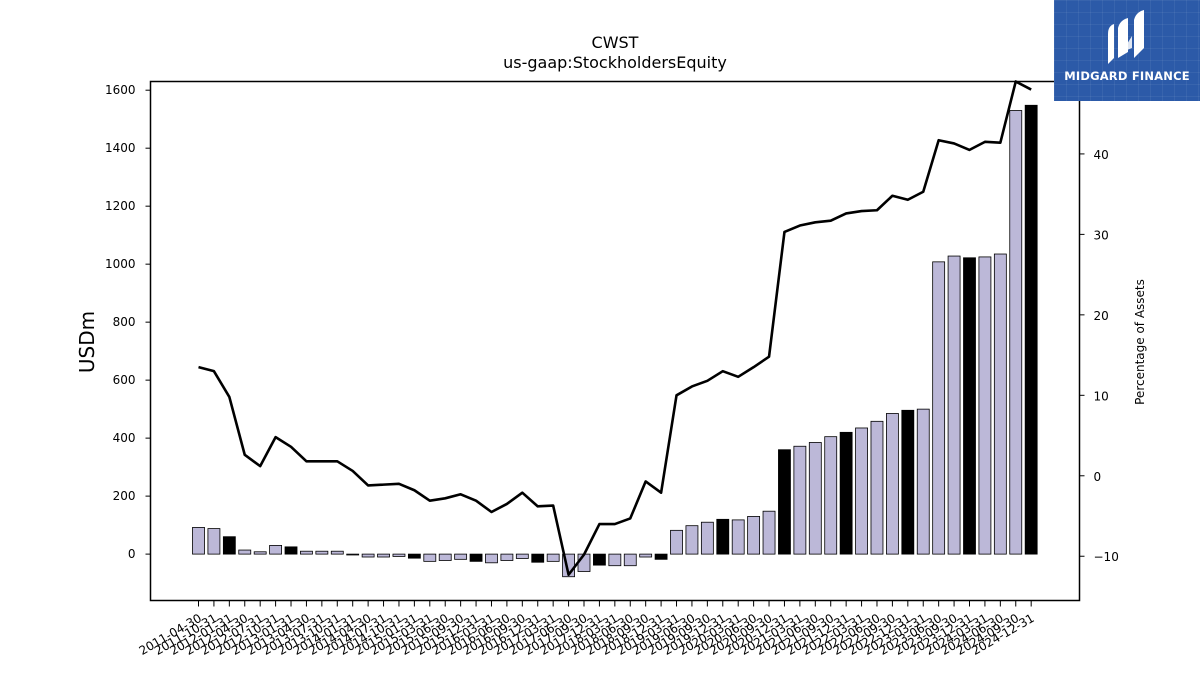 The height and width of the screenshot is (675, 1200). I want to click on y-tick-label: 200, so click(124, 496).